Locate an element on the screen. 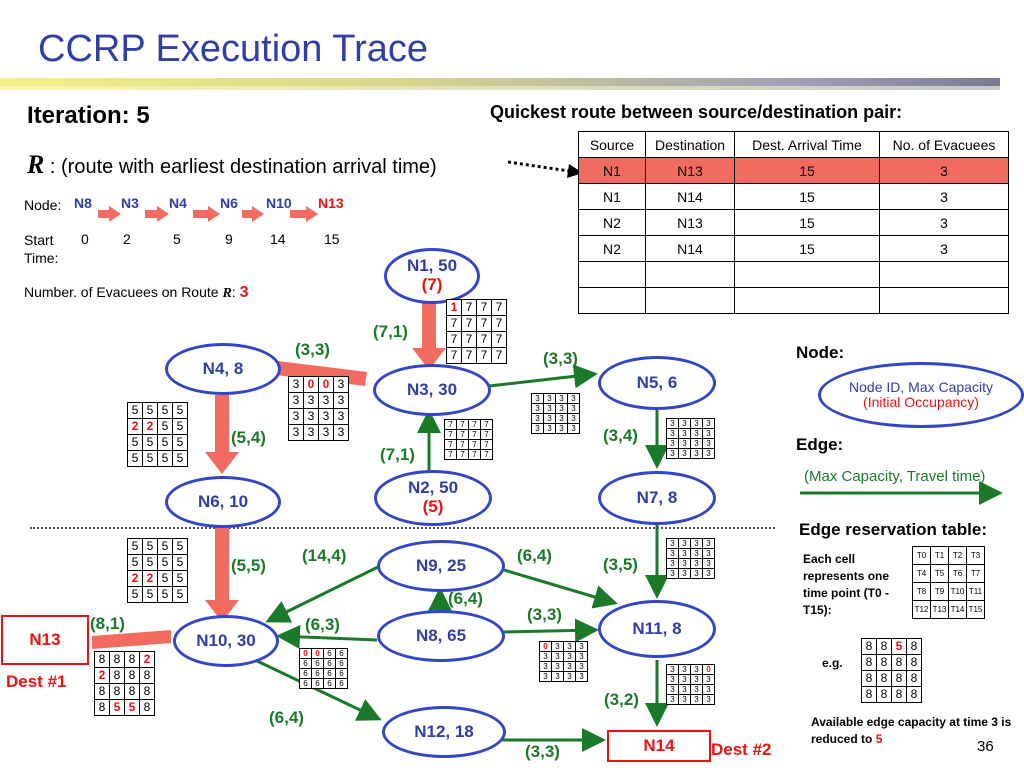 The width and height of the screenshot is (1024, 768). node-label: N5, 6 is located at coordinates (657, 382).